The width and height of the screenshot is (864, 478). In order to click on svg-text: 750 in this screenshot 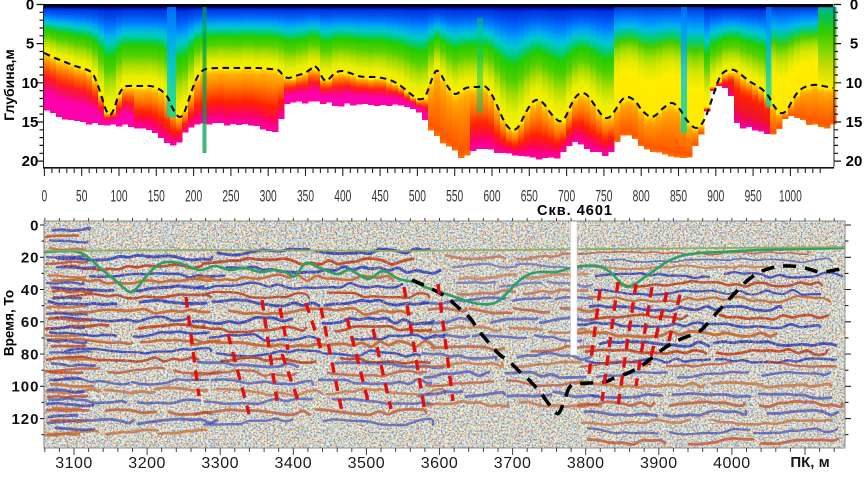, I will do `click(603, 196)`.